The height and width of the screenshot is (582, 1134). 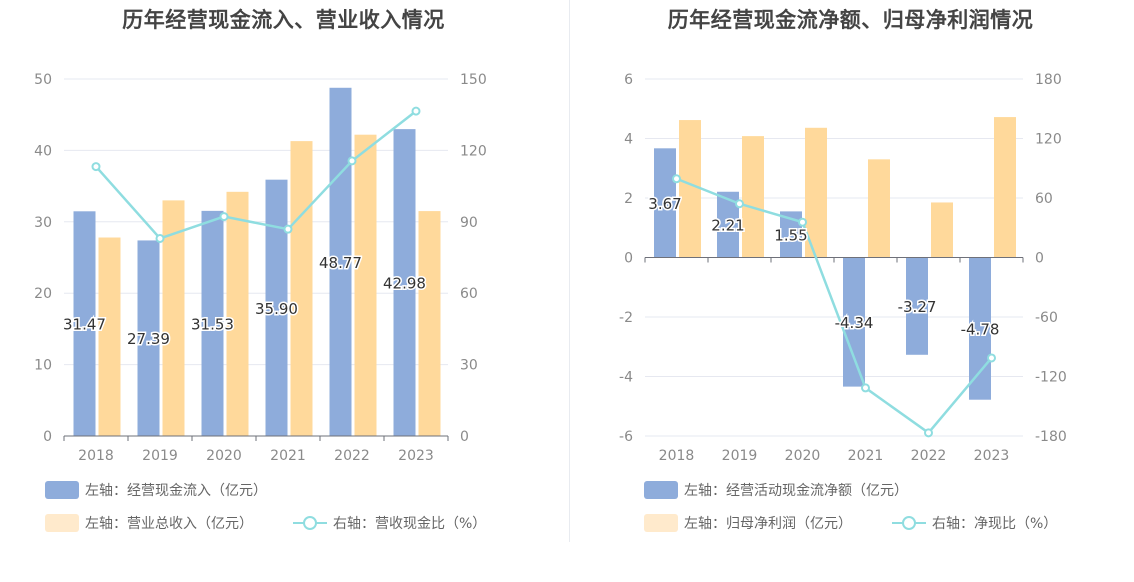 What do you see at coordinates (1048, 80) in the screenshot?
I see `y-tick-label-right: 180` at bounding box center [1048, 80].